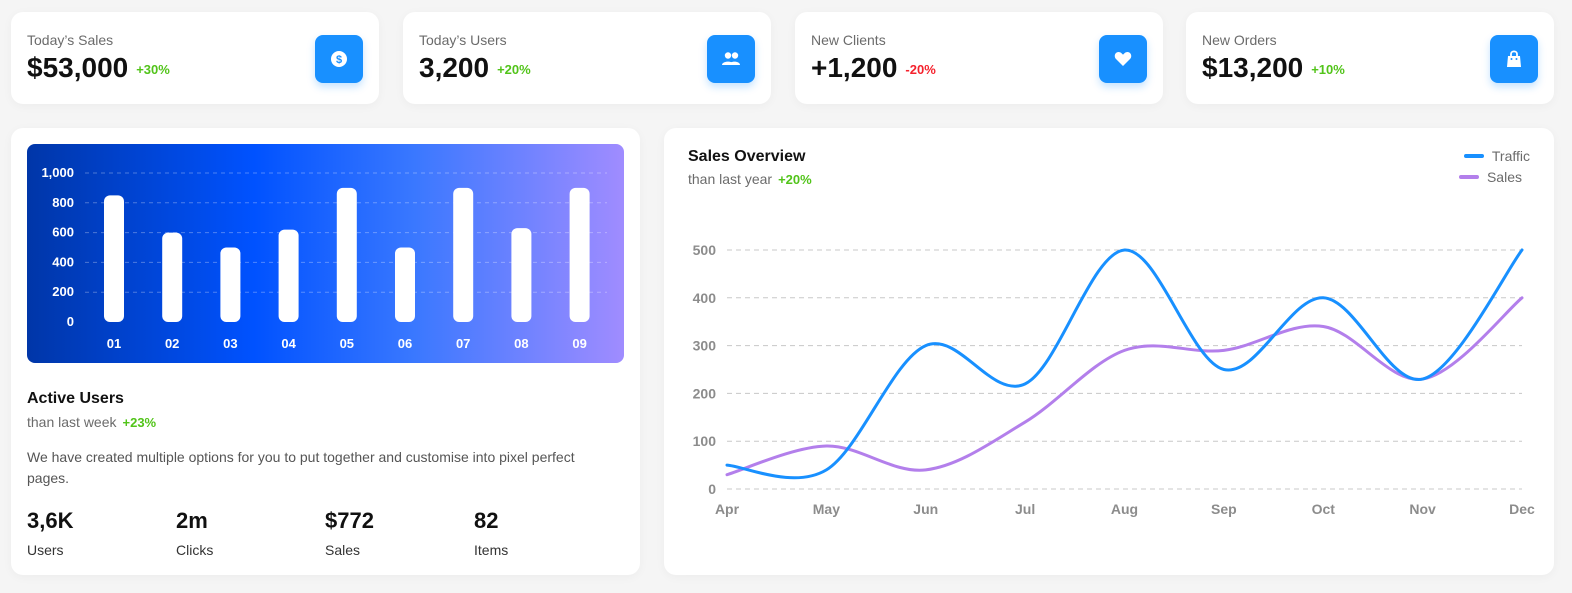  I want to click on bar-y-tick-label: 600, so click(63, 232).